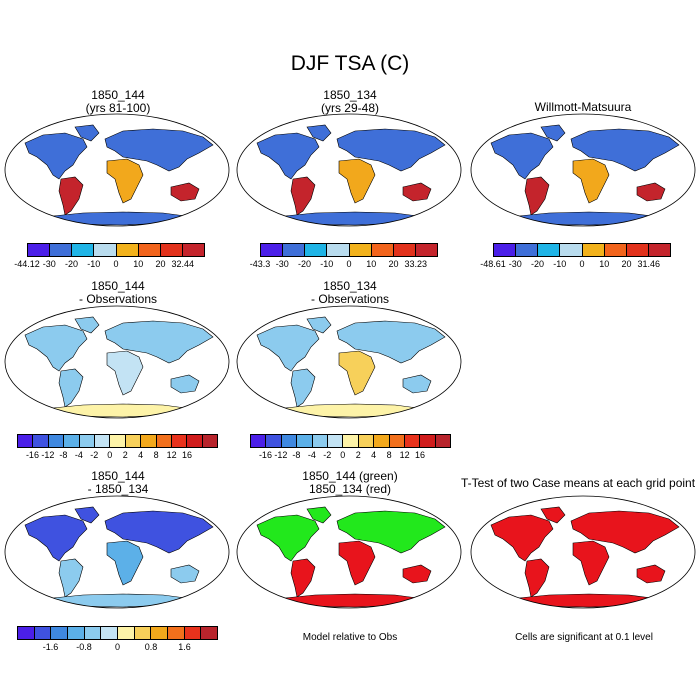  What do you see at coordinates (350, 489) in the screenshot?
I see `panel-7-caption-line2: 1850_134 (red)` at bounding box center [350, 489].